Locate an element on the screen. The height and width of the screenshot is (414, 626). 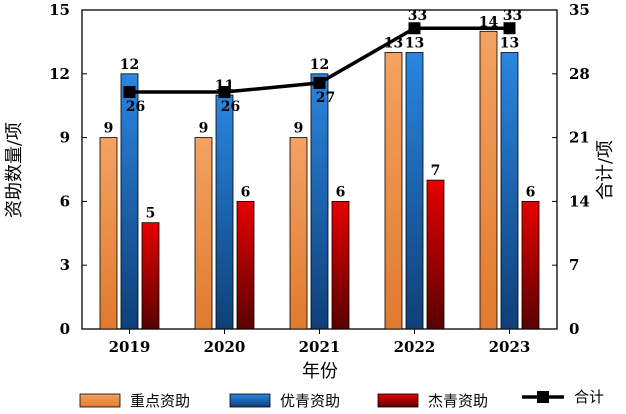
y-tick-label: 3 is located at coordinates (65, 265).